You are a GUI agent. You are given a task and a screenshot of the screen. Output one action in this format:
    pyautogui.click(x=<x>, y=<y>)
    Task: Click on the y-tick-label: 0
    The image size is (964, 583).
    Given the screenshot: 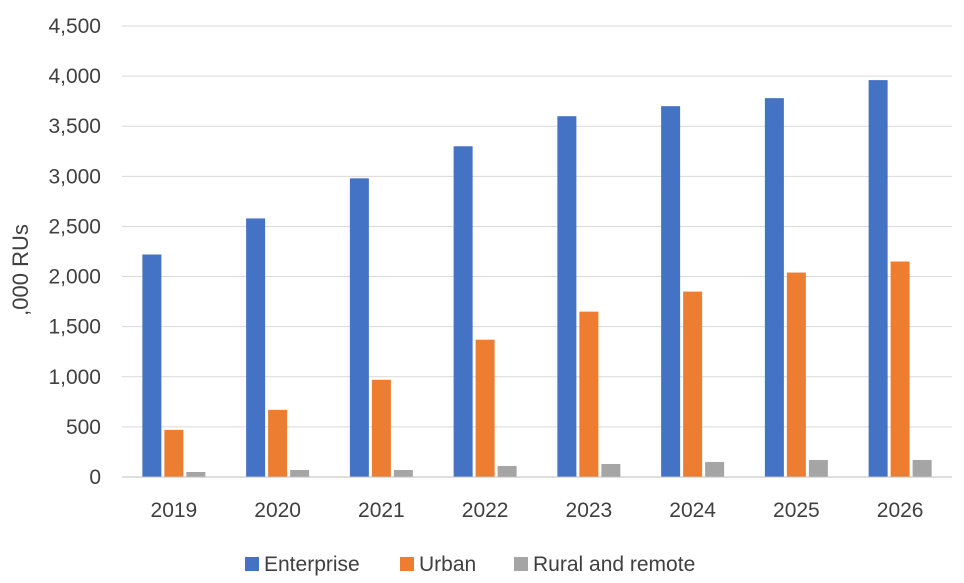 What is the action you would take?
    pyautogui.click(x=95, y=477)
    